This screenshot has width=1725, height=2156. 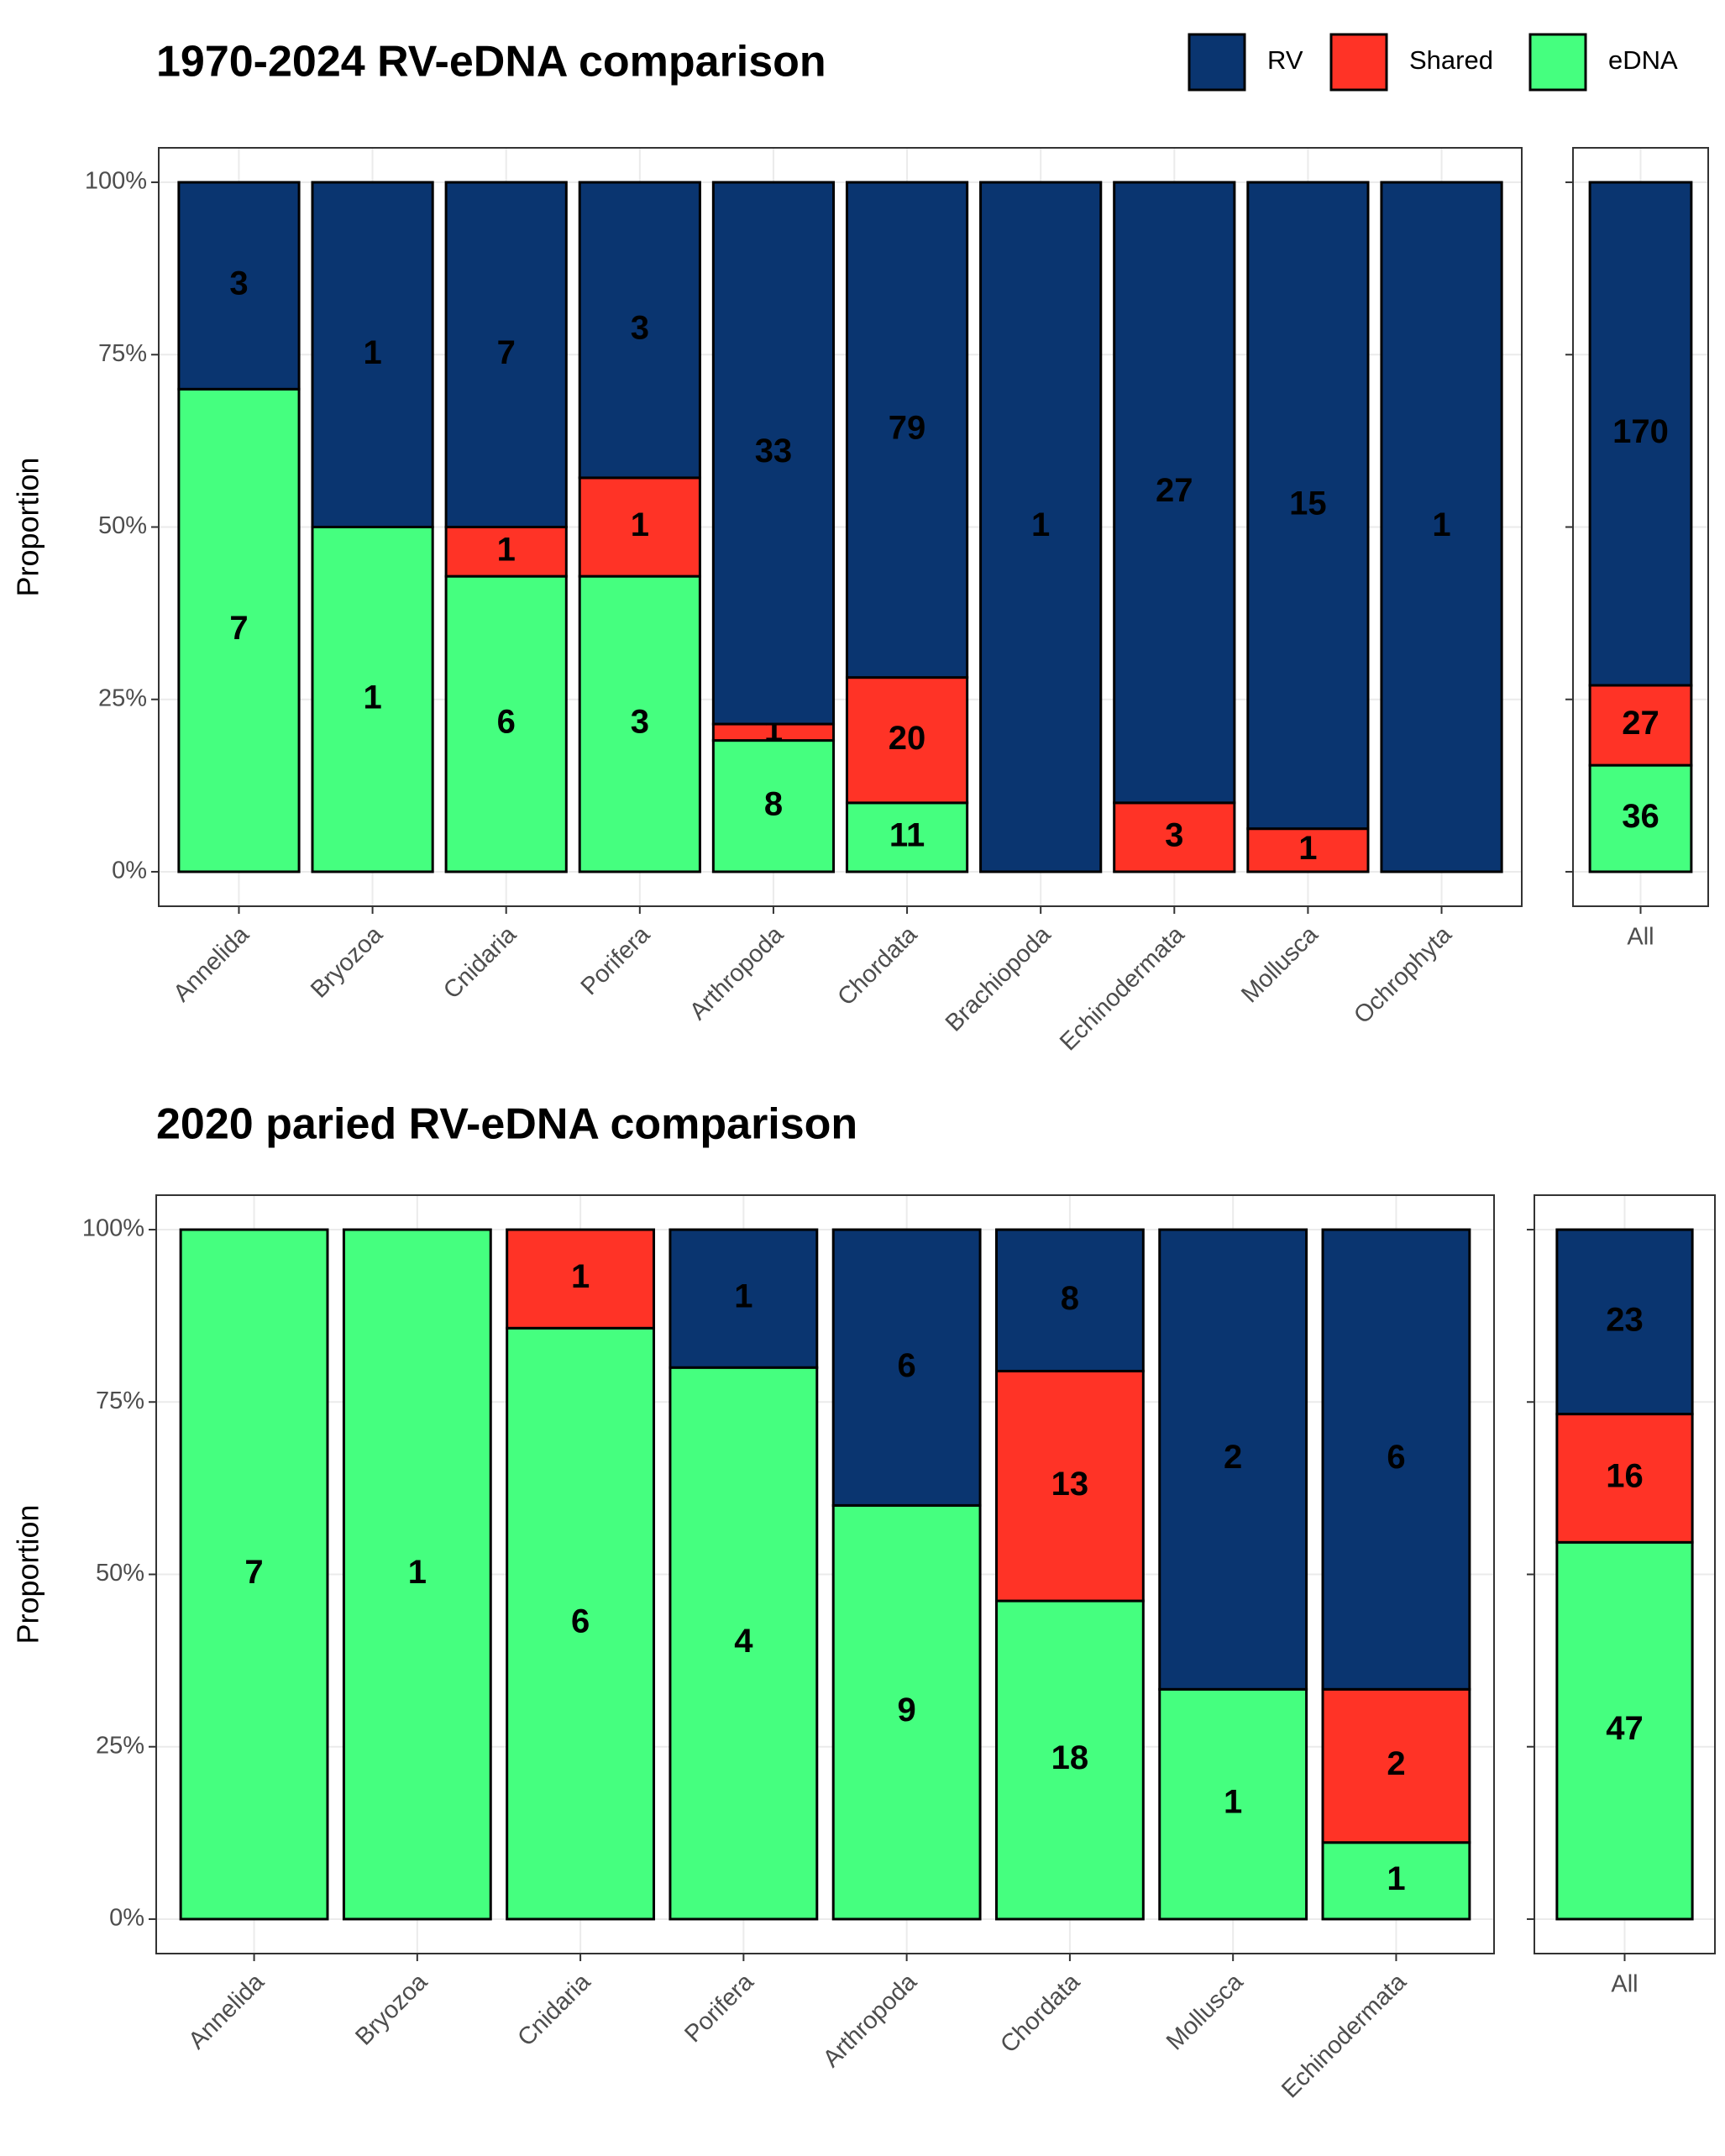 I want to click on x-tick-label: Ochrophyta, so click(x=1403, y=975).